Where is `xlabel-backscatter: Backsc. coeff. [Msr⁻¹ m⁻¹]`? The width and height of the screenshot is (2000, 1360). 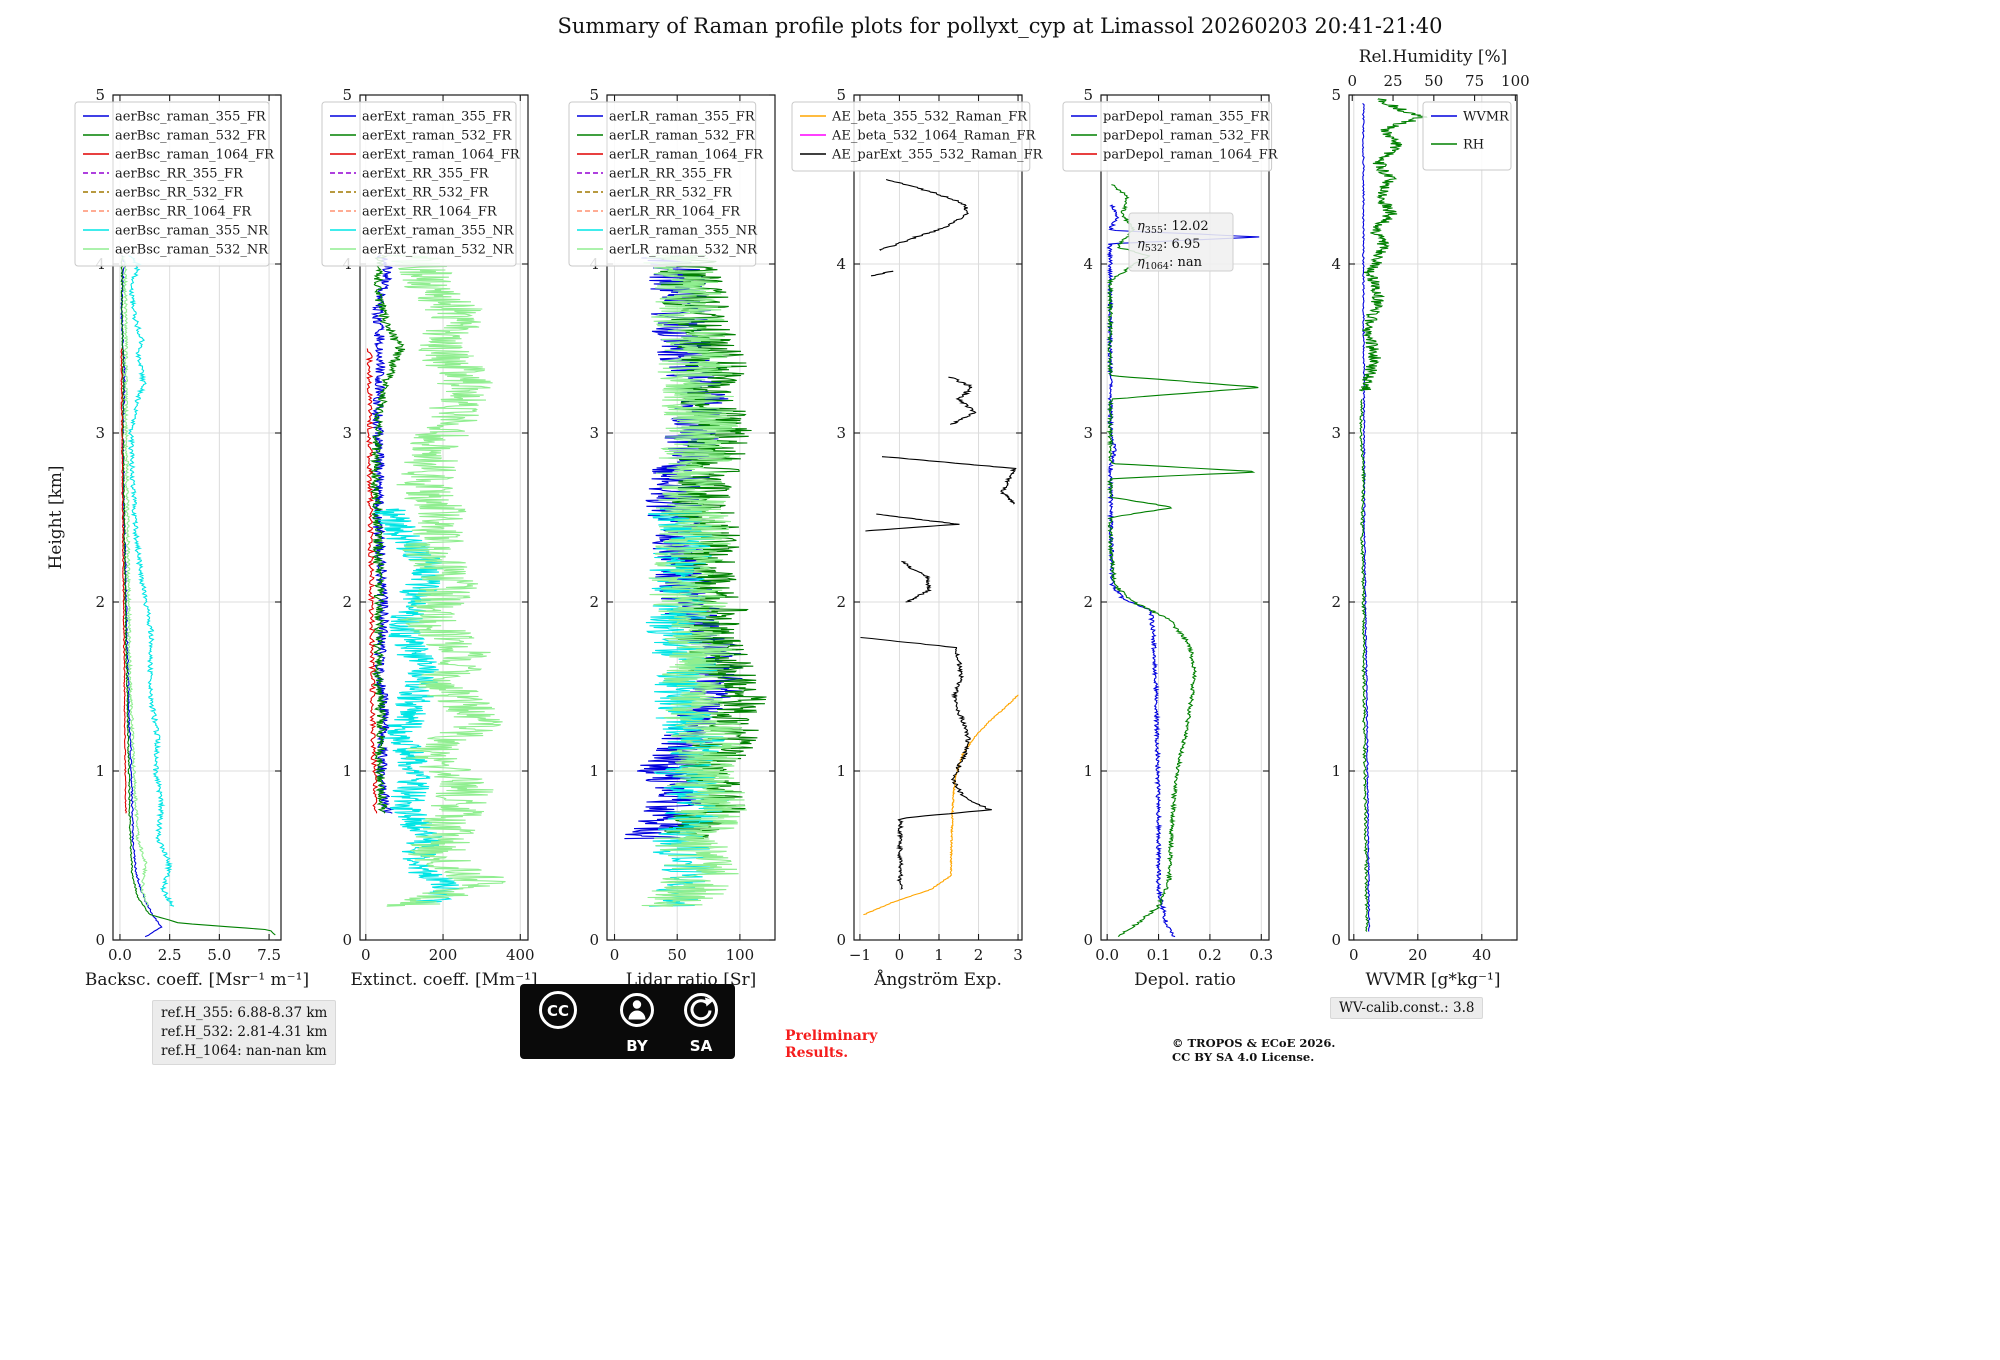
xlabel-backscatter: Backsc. coeff. [Msr⁻¹ m⁻¹] is located at coordinates (197, 980).